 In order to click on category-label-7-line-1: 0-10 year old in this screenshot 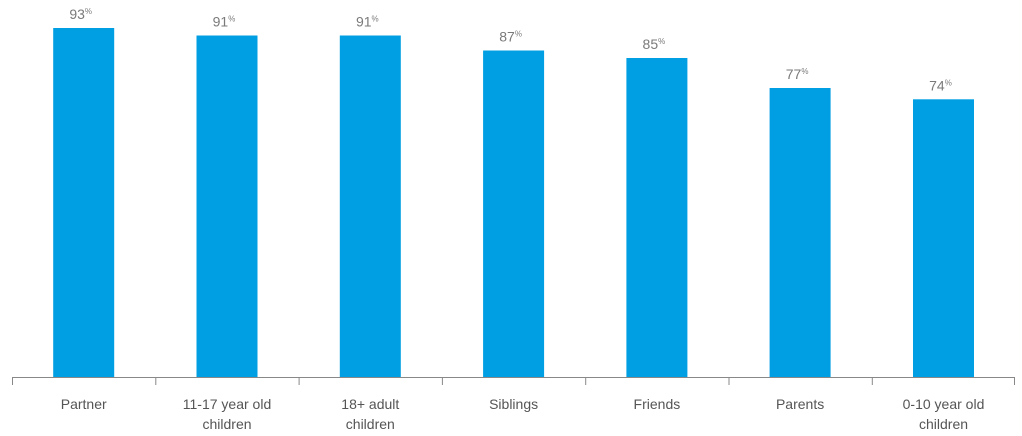, I will do `click(944, 404)`.